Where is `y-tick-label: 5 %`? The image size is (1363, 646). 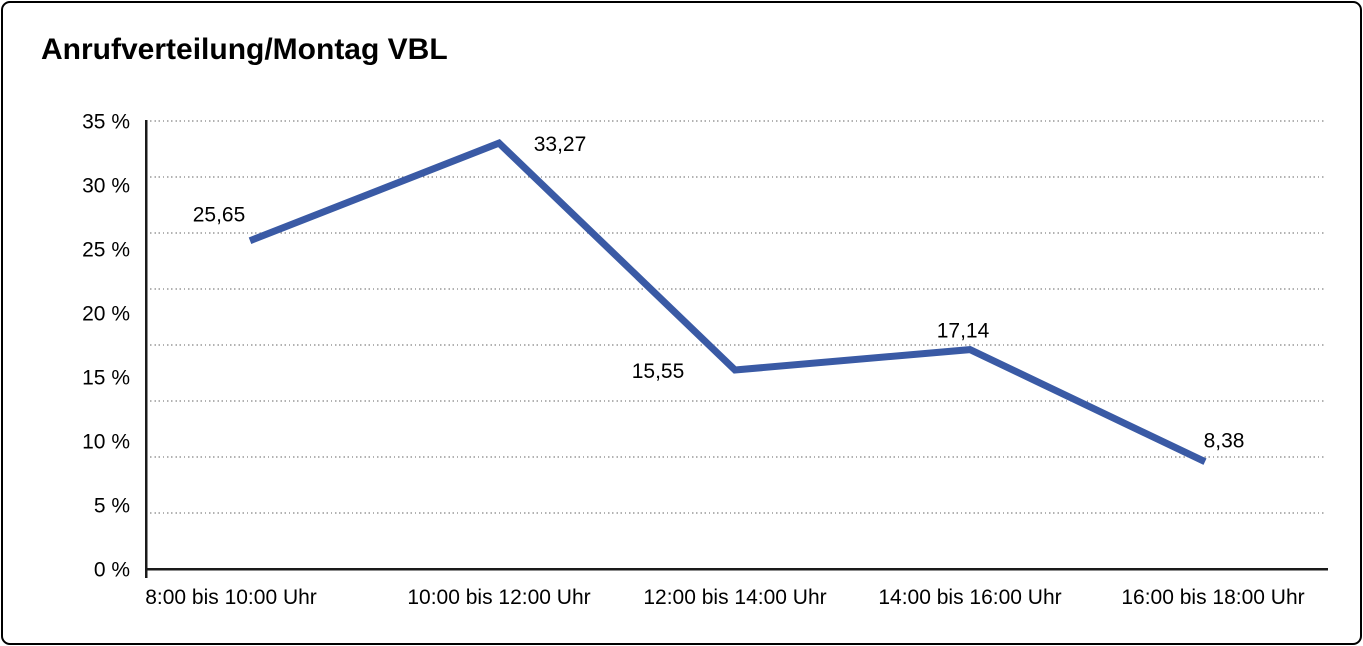
y-tick-label: 5 % is located at coordinates (112, 506).